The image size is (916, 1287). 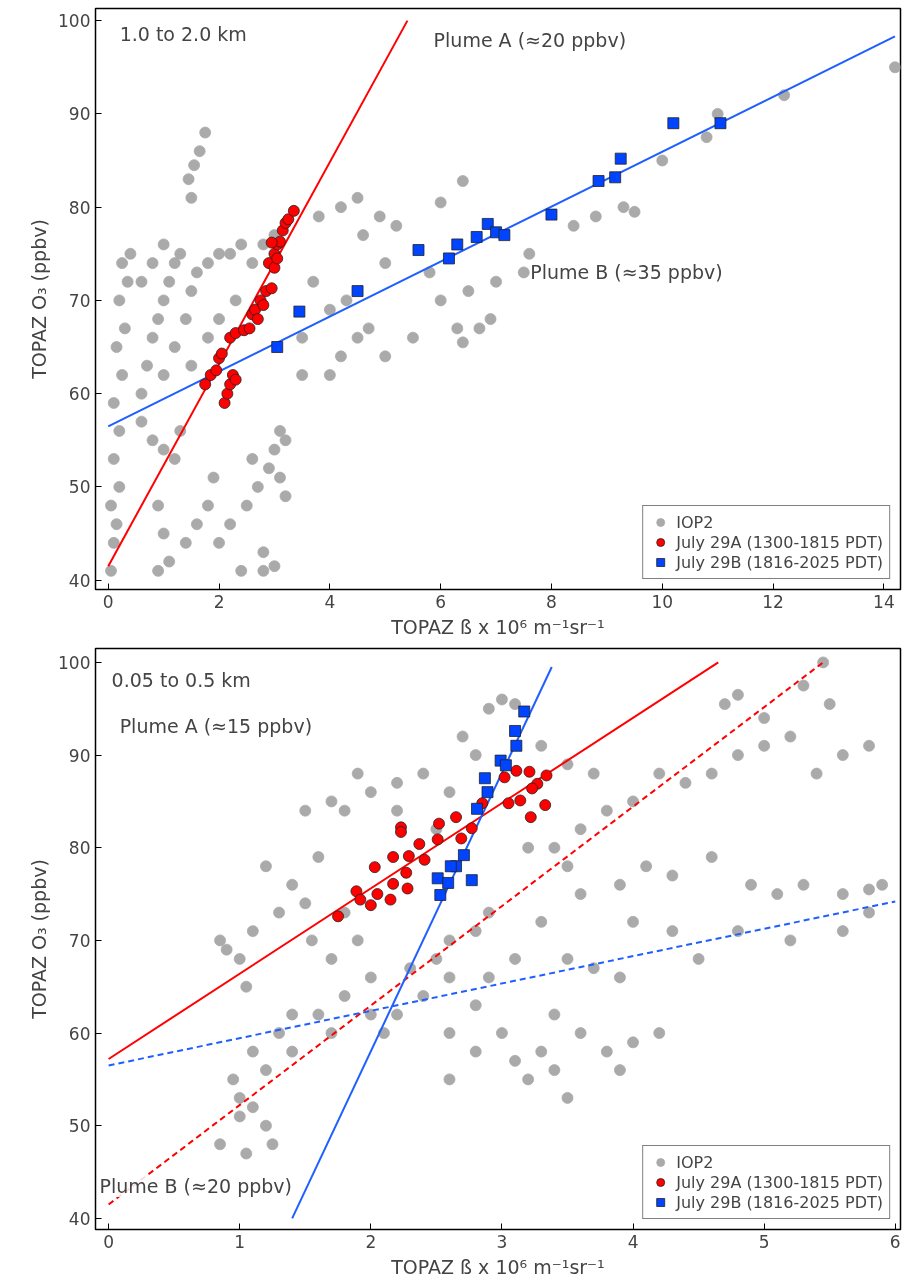 What do you see at coordinates (502, 1241) in the screenshot?
I see `x-tick-label: 3` at bounding box center [502, 1241].